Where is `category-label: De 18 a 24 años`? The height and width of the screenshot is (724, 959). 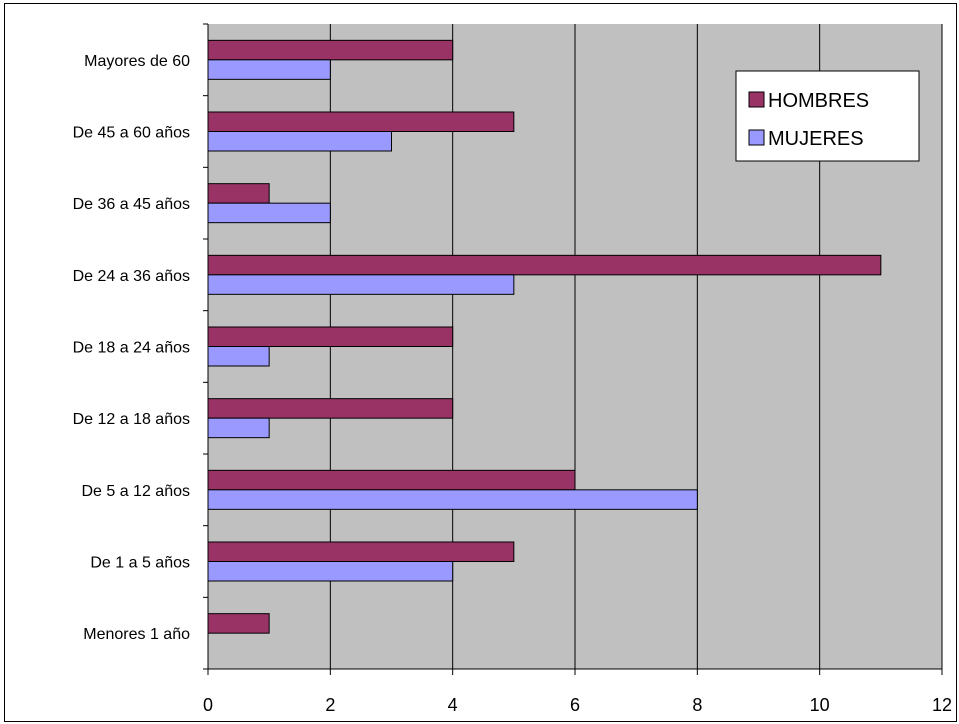
category-label: De 18 a 24 años is located at coordinates (131, 348).